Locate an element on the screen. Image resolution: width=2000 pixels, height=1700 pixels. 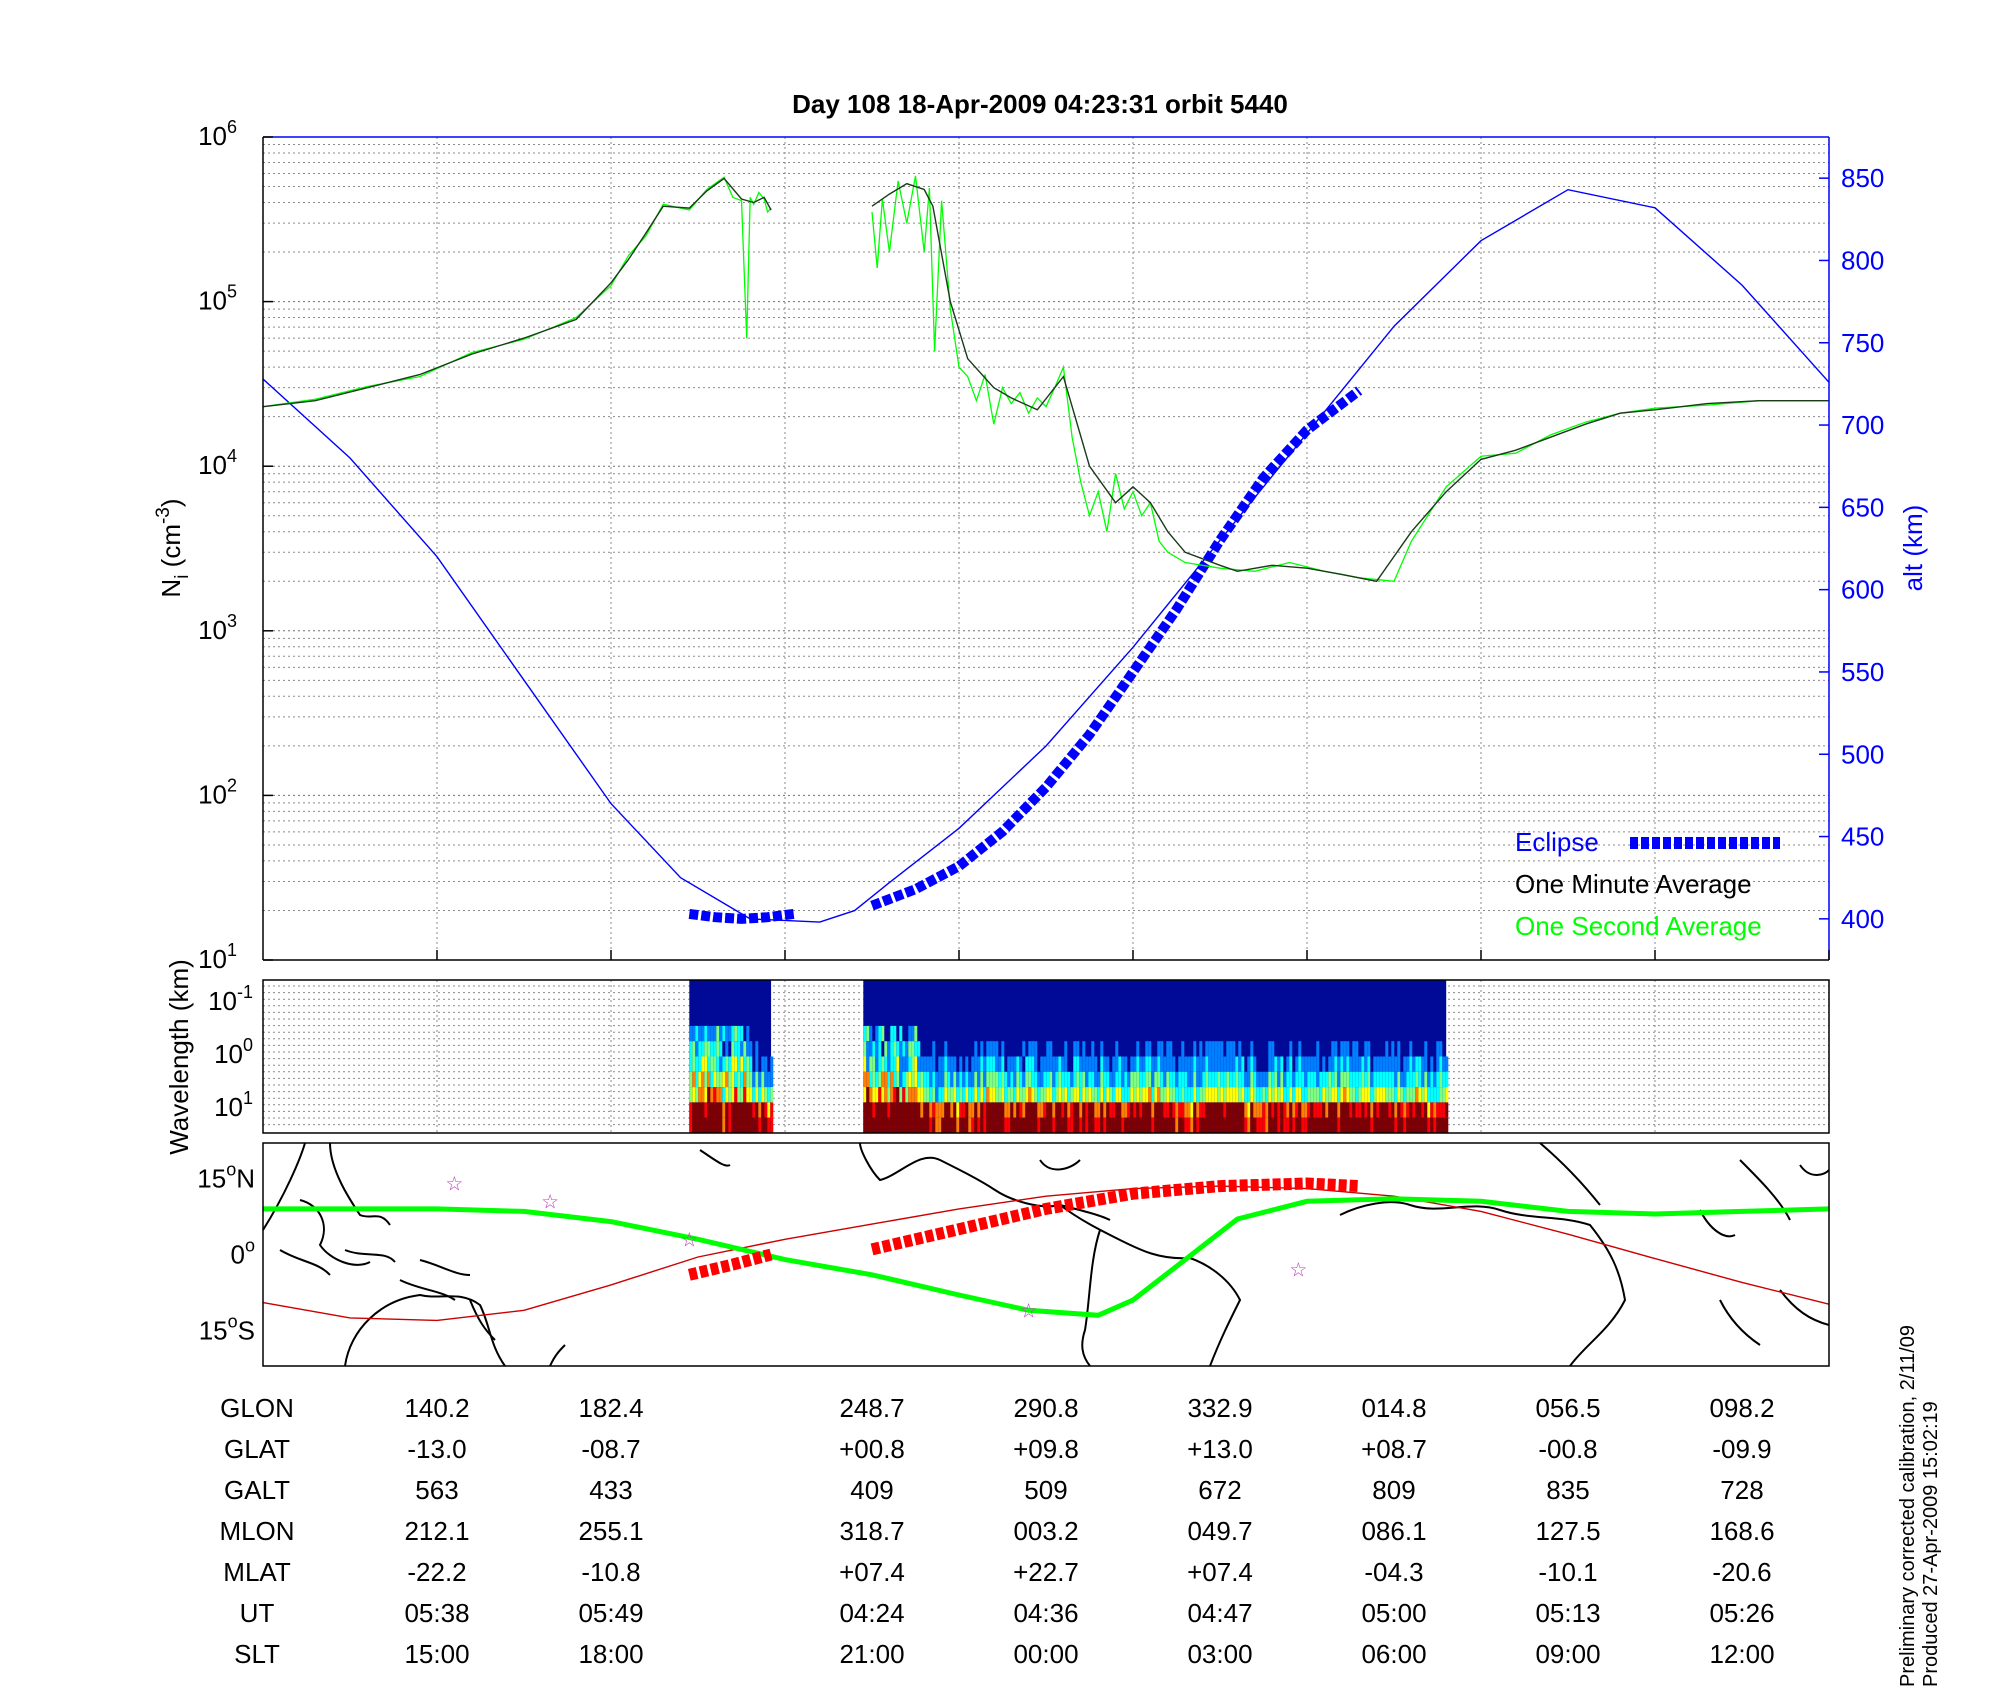
table-cell: 409 is located at coordinates (872, 1490).